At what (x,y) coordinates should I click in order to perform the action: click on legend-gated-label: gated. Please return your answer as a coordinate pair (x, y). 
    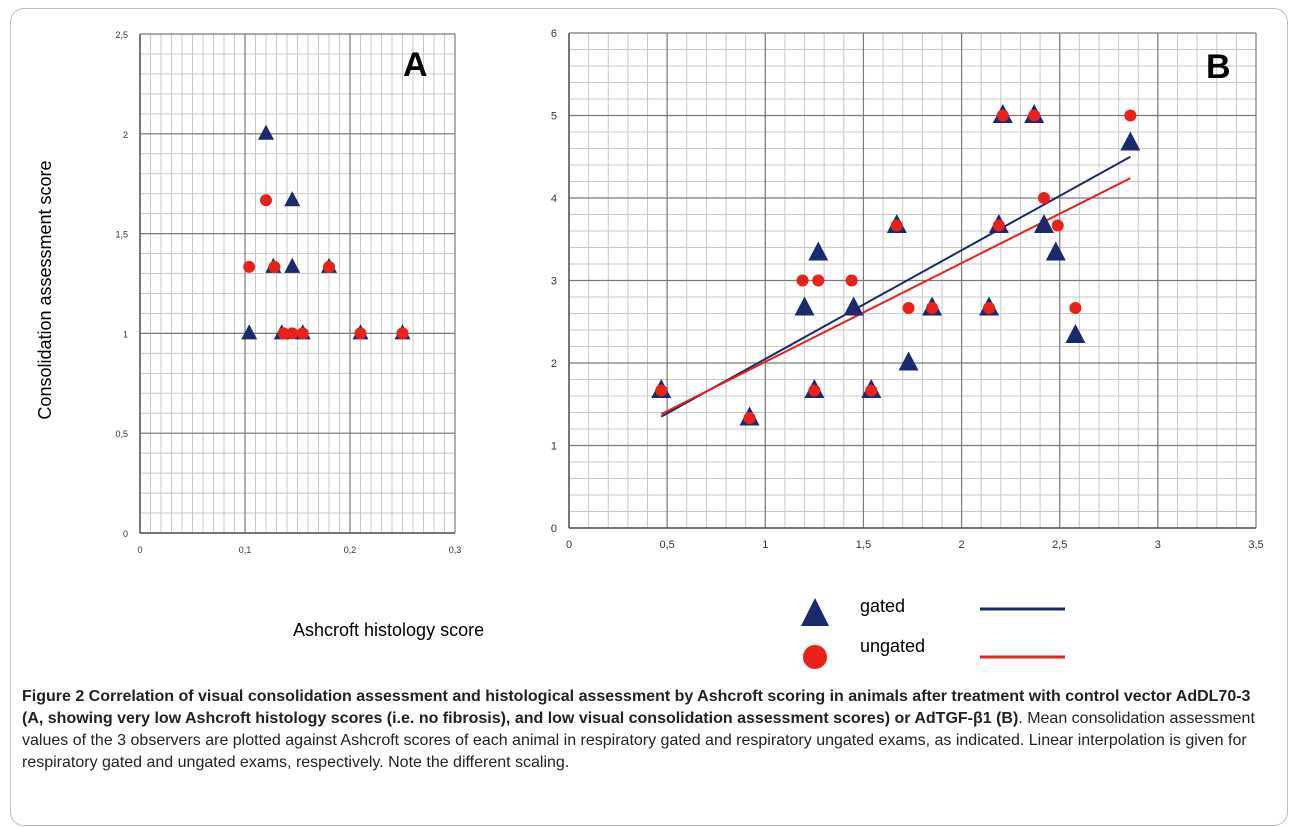
    Looking at the image, I should click on (882, 606).